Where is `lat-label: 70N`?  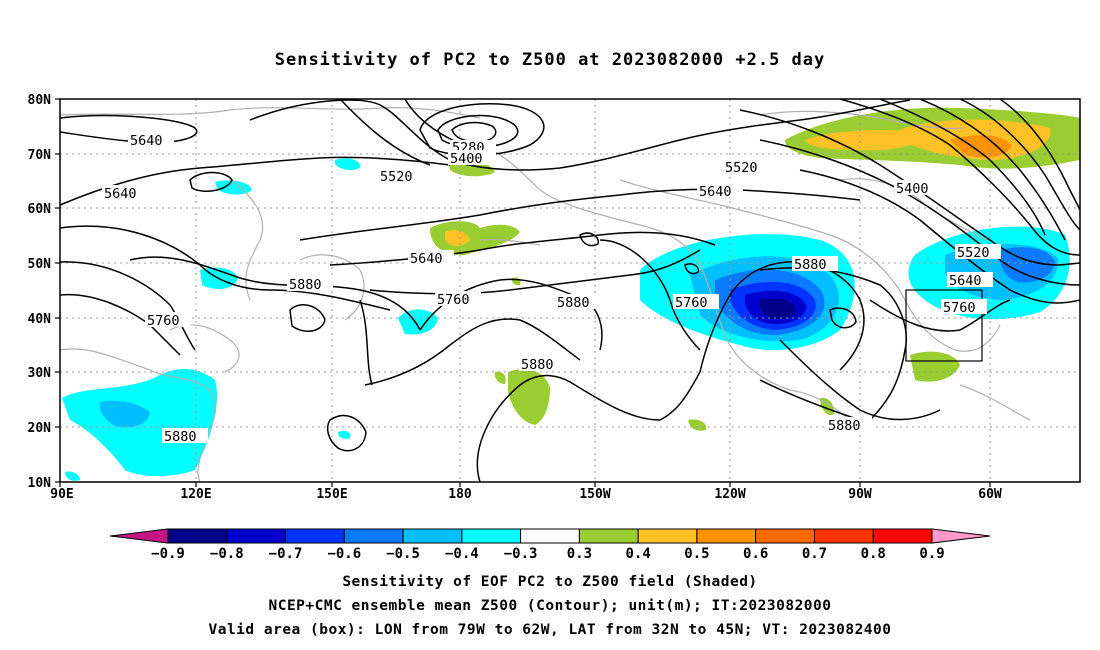
lat-label: 70N is located at coordinates (40, 155).